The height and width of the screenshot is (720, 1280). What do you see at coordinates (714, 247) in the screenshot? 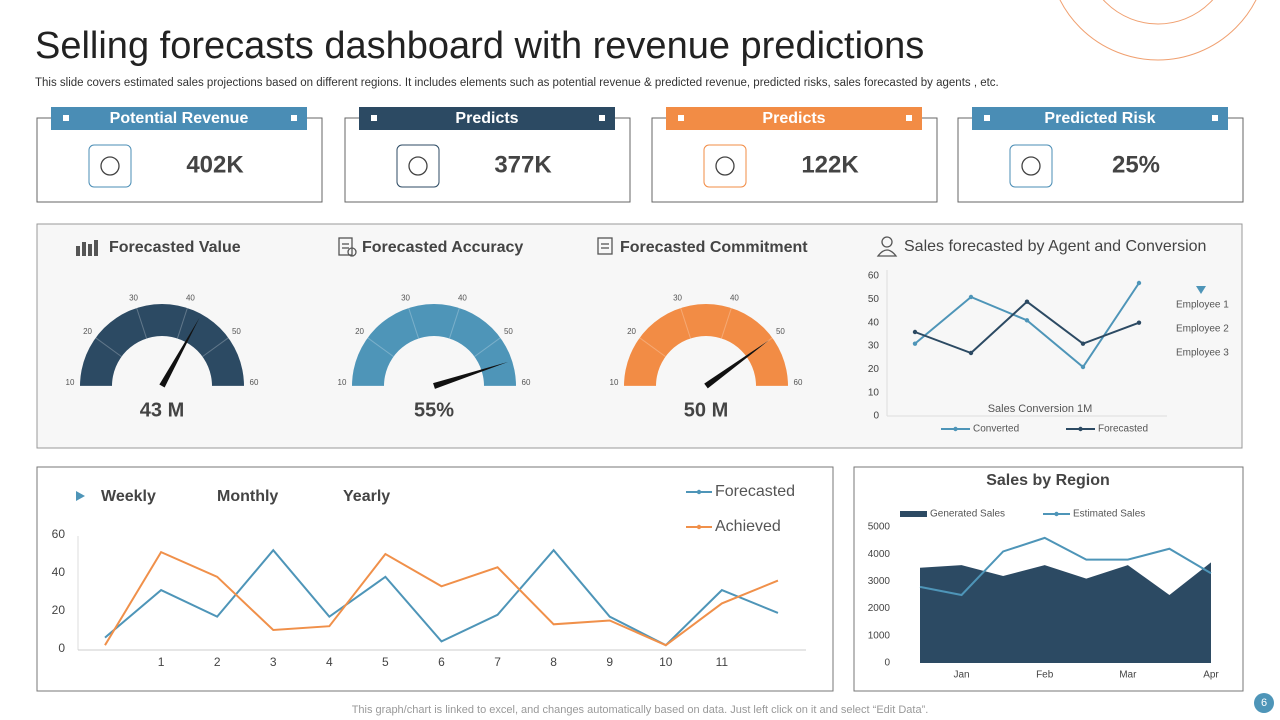
I see `gauge-title: Forecasted Commitment` at bounding box center [714, 247].